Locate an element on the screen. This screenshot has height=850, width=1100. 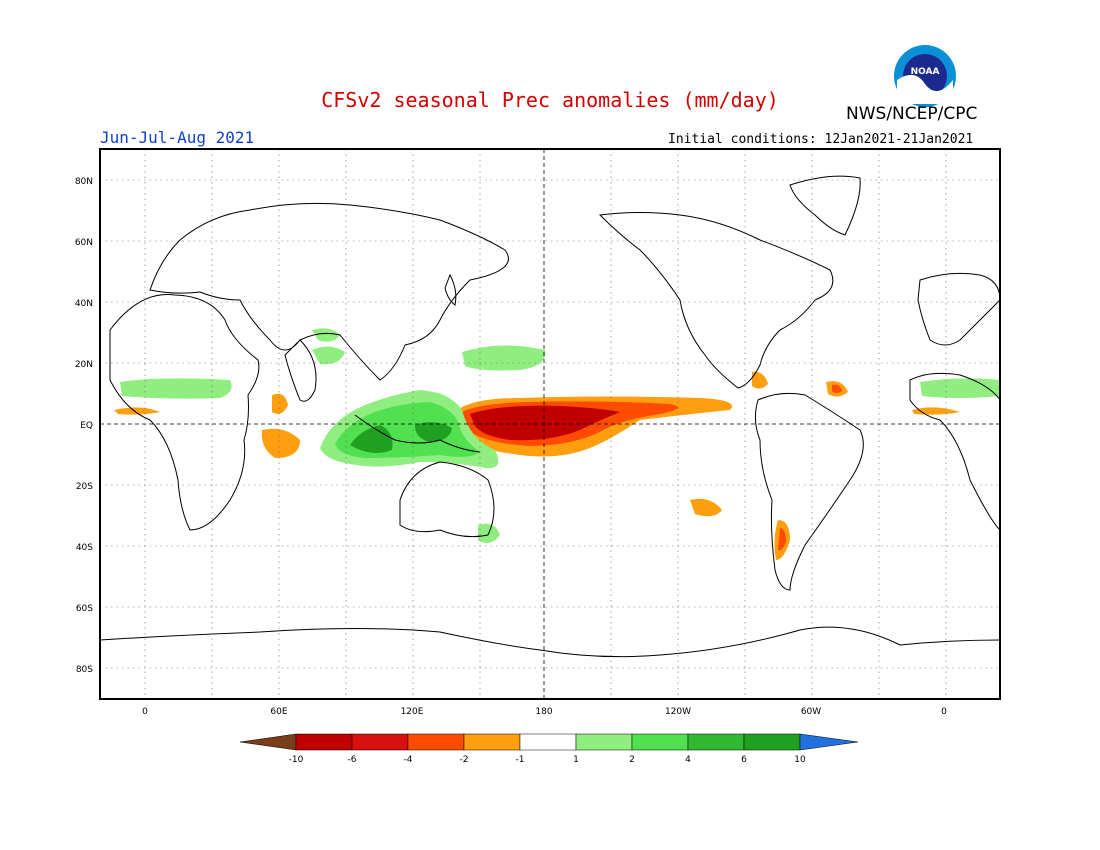
colorbar-label: 10 is located at coordinates (800, 760).